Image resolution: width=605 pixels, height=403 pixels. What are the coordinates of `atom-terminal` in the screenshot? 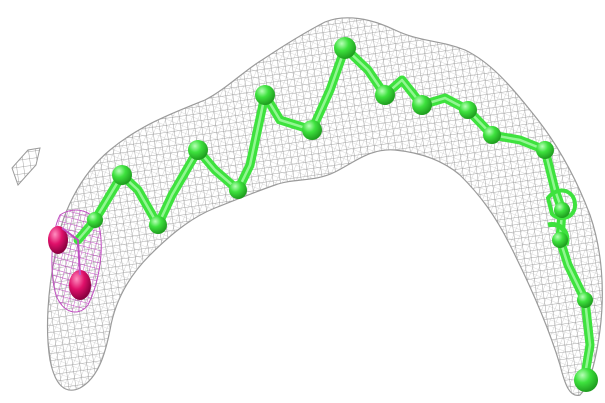 It's located at (586, 380).